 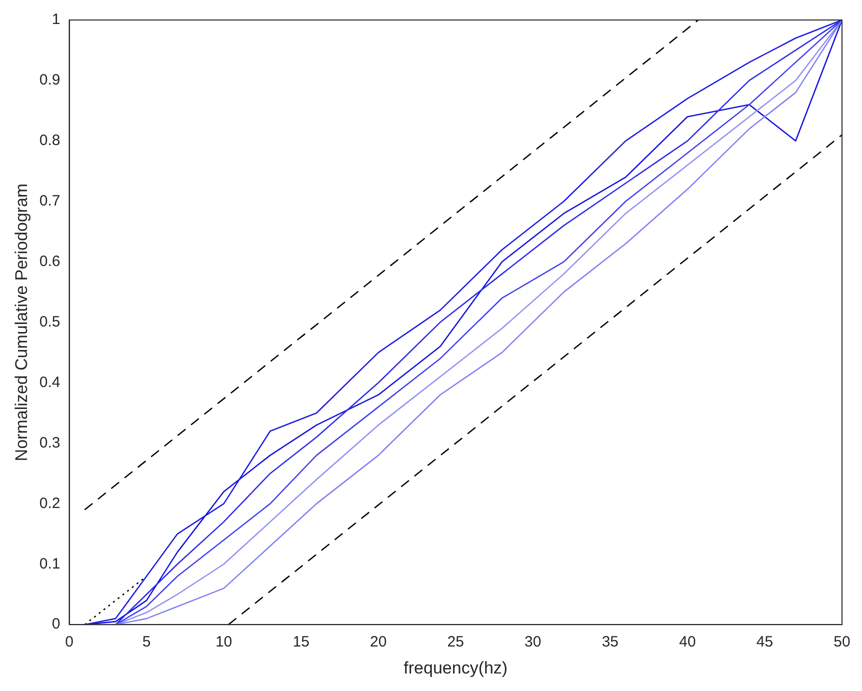 What do you see at coordinates (687, 642) in the screenshot?
I see `x-tick-label: 40` at bounding box center [687, 642].